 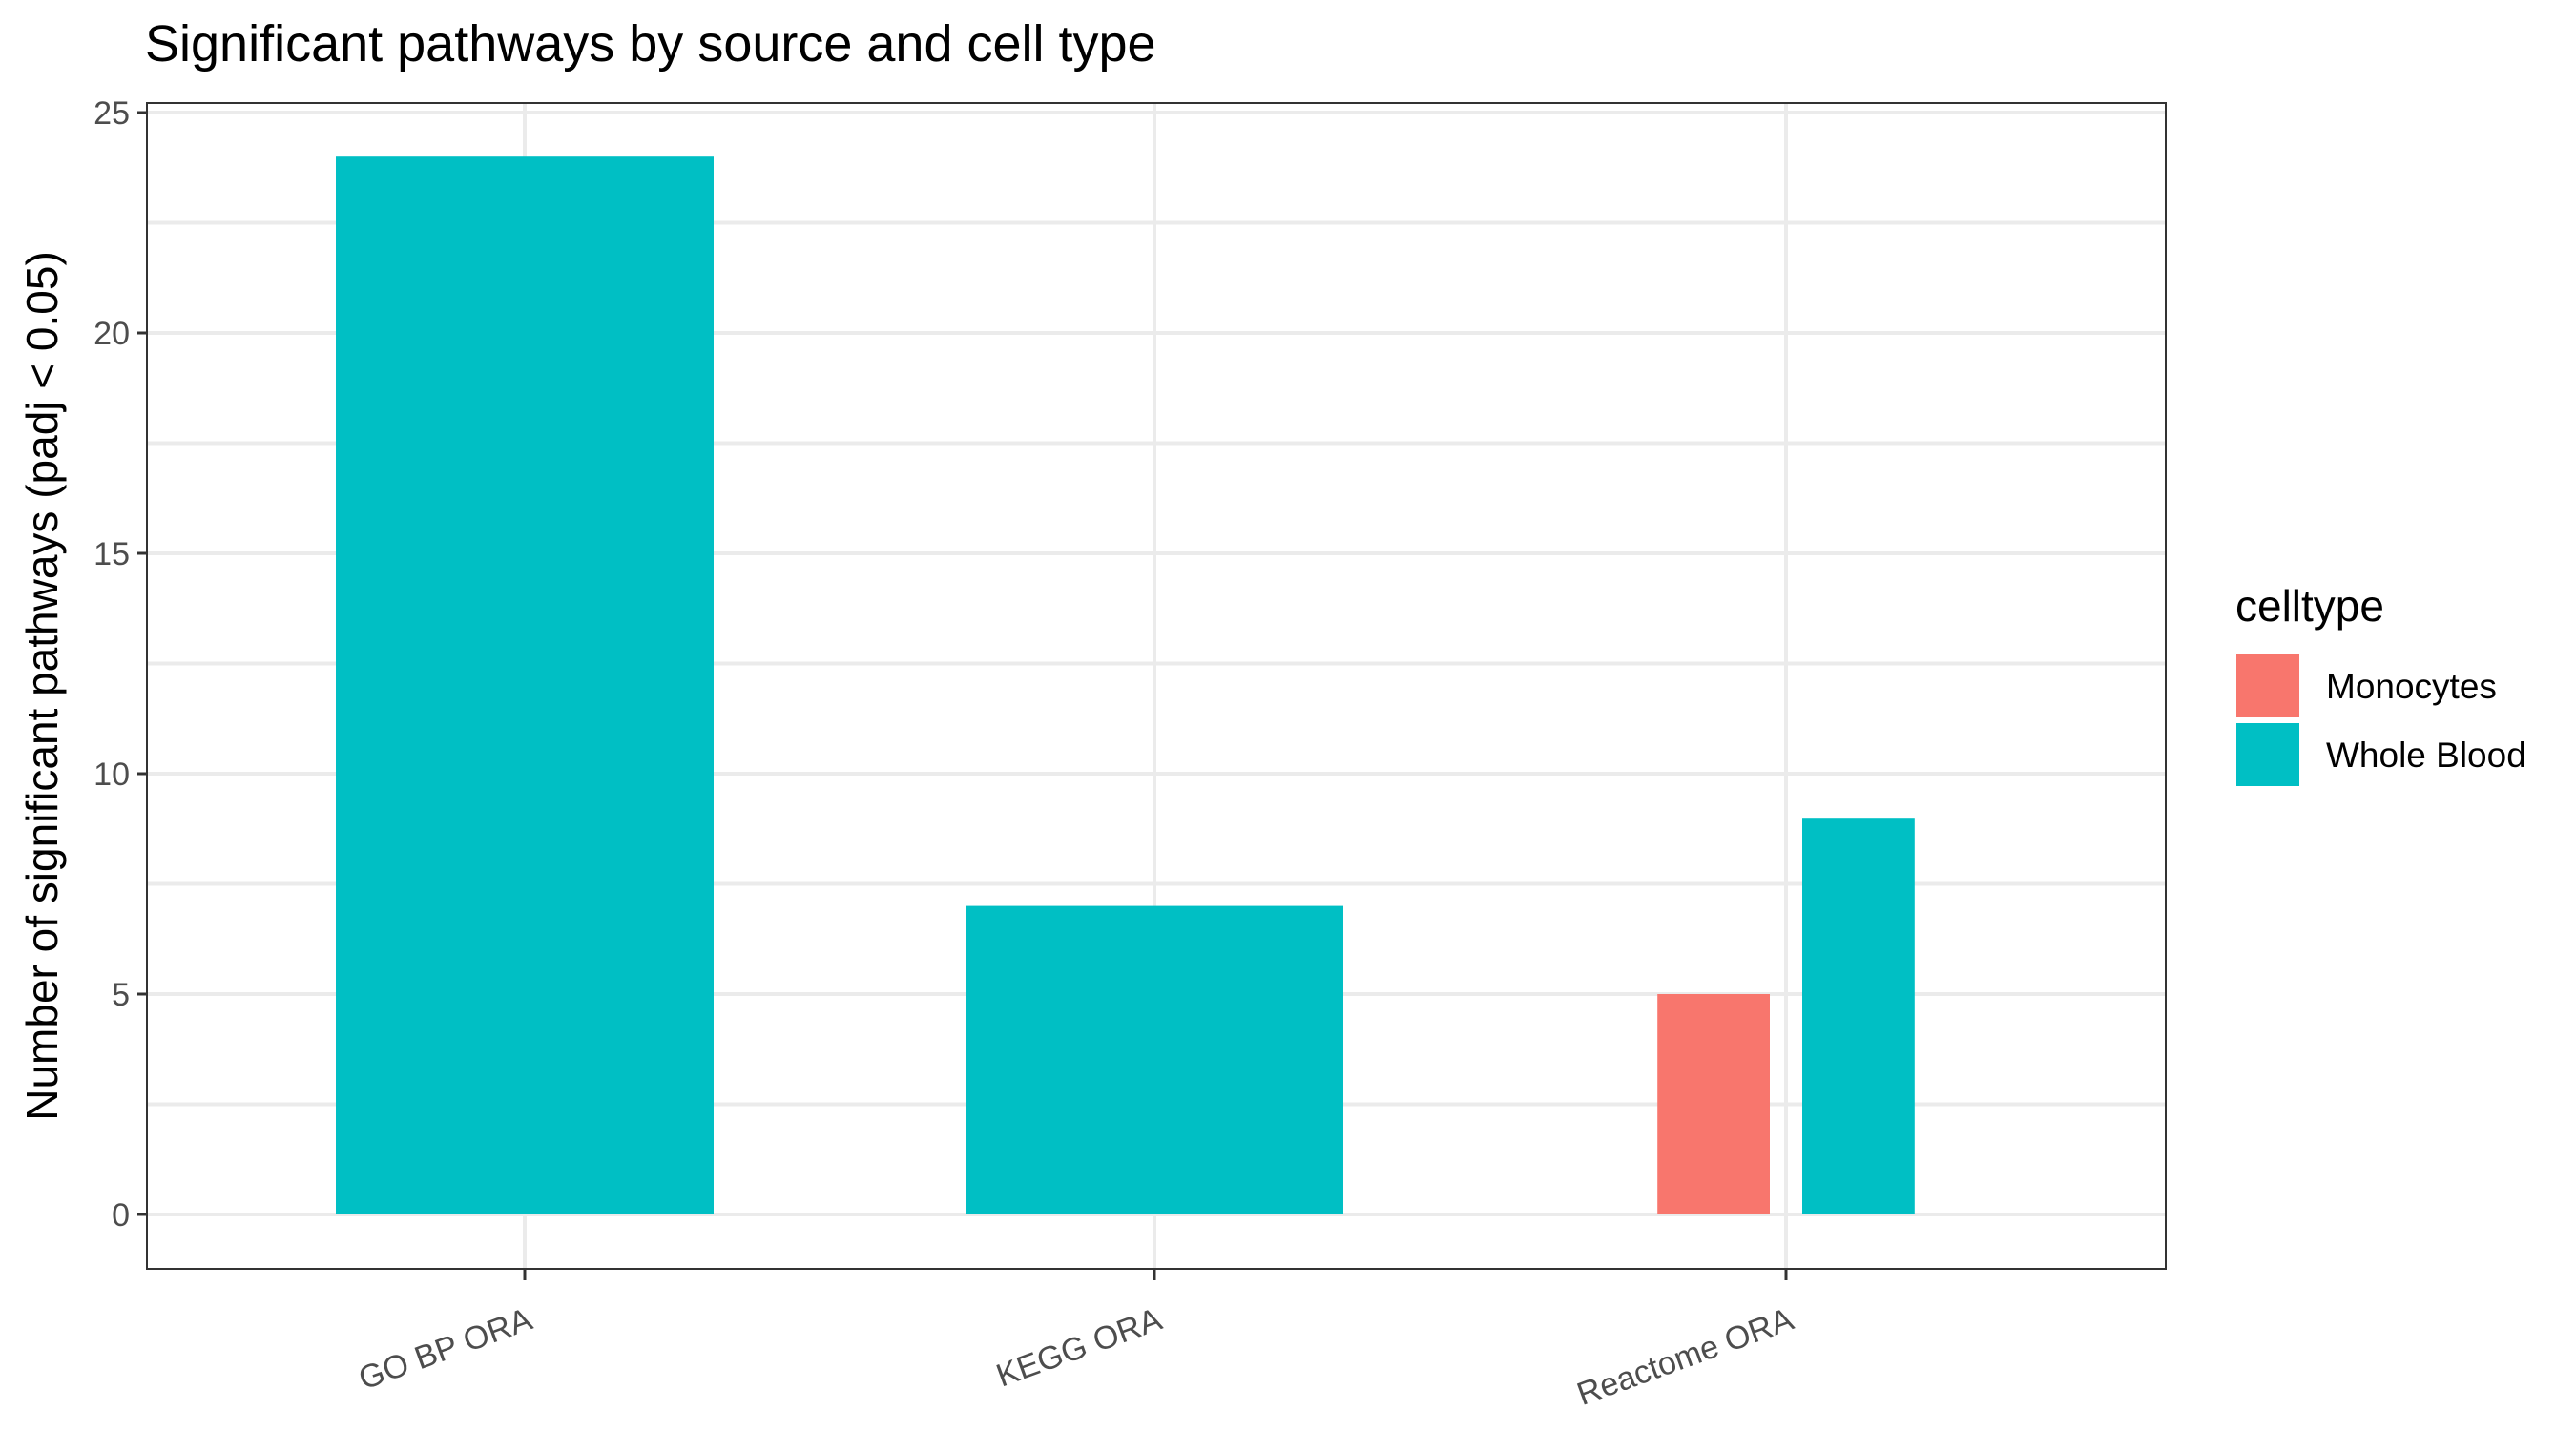 I want to click on y-tick-label: 10, so click(x=111, y=775).